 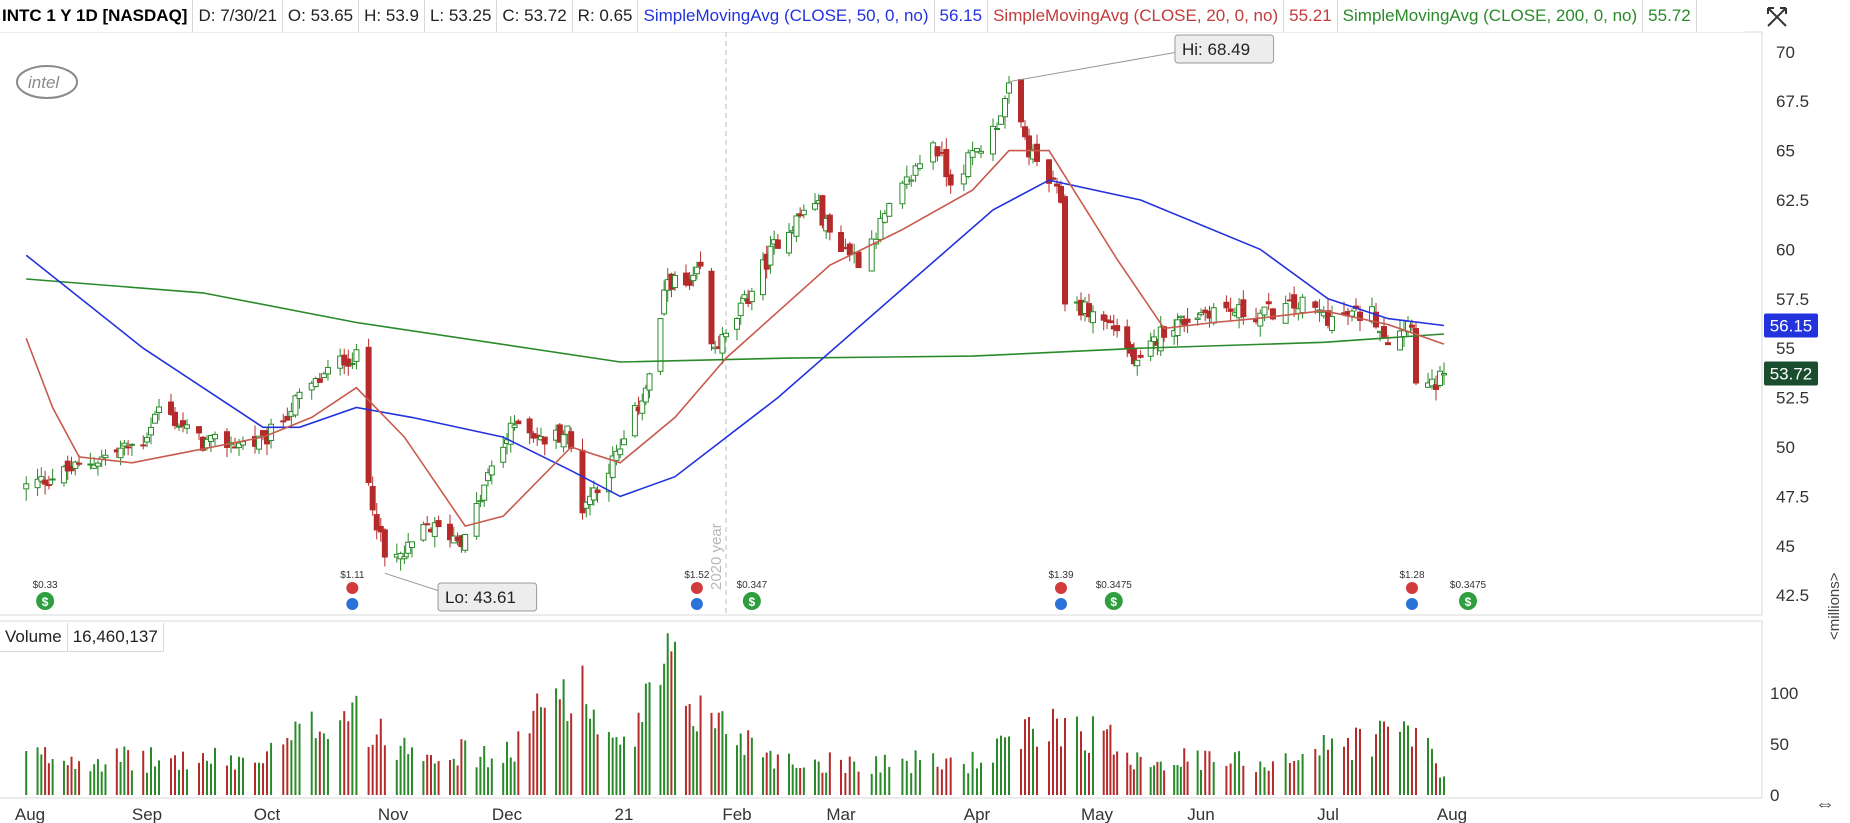 What do you see at coordinates (1785, 52) in the screenshot?
I see `price-axis-tick: 70` at bounding box center [1785, 52].